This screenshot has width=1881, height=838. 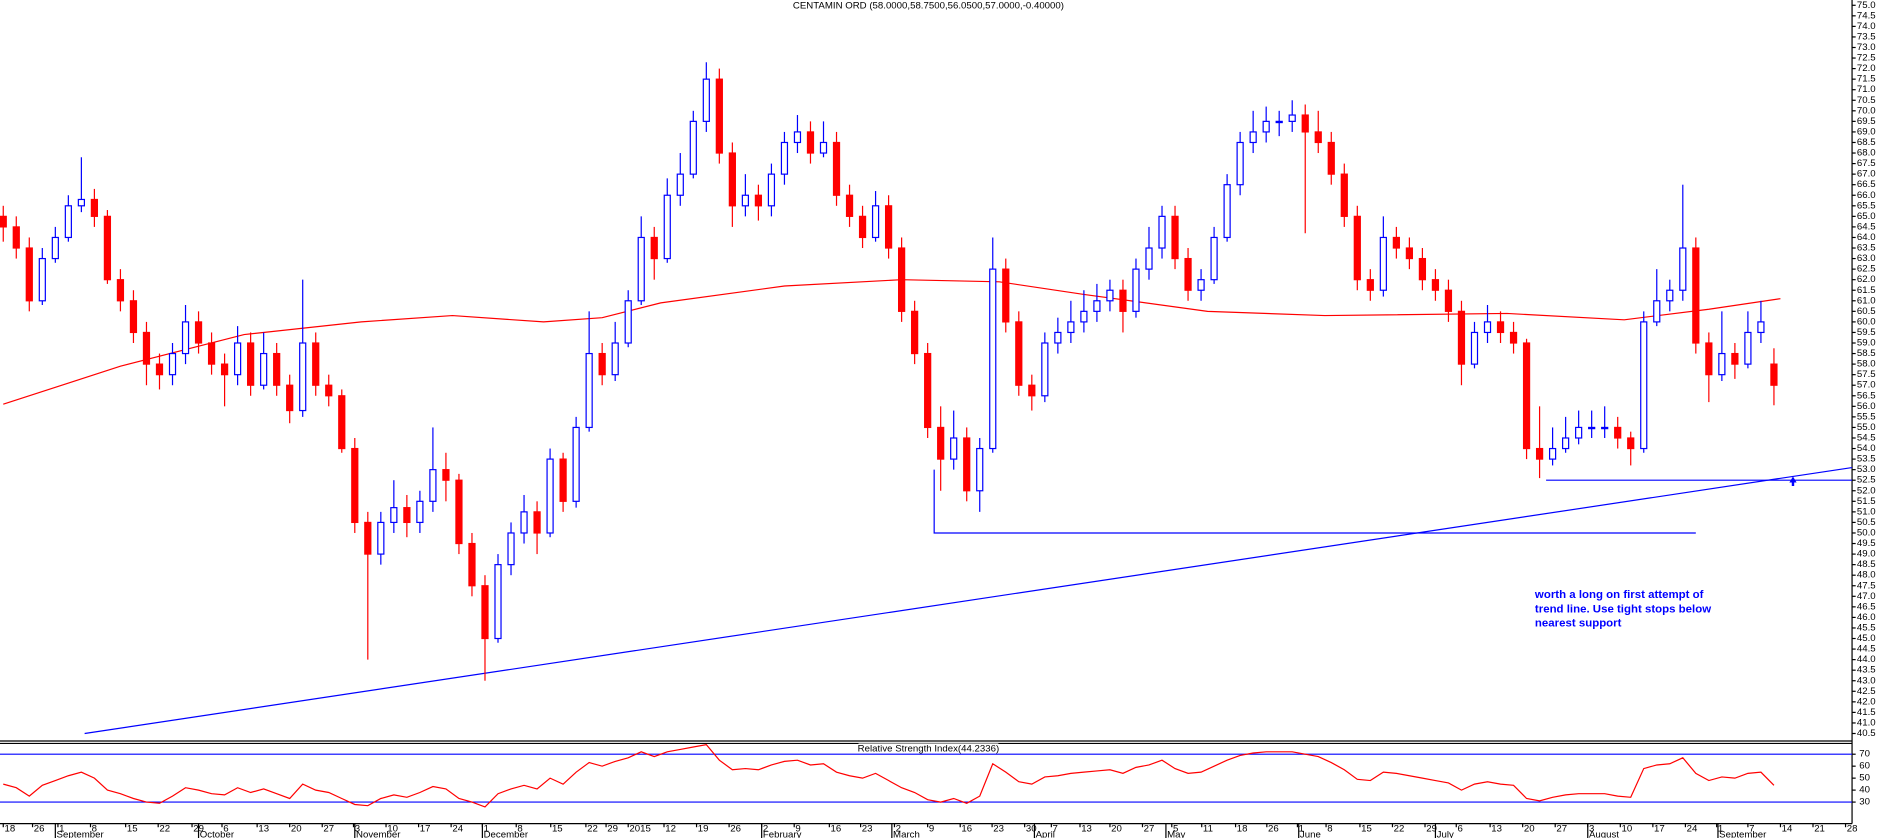 What do you see at coordinates (1866, 575) in the screenshot?
I see `y-tick-label: 48.0` at bounding box center [1866, 575].